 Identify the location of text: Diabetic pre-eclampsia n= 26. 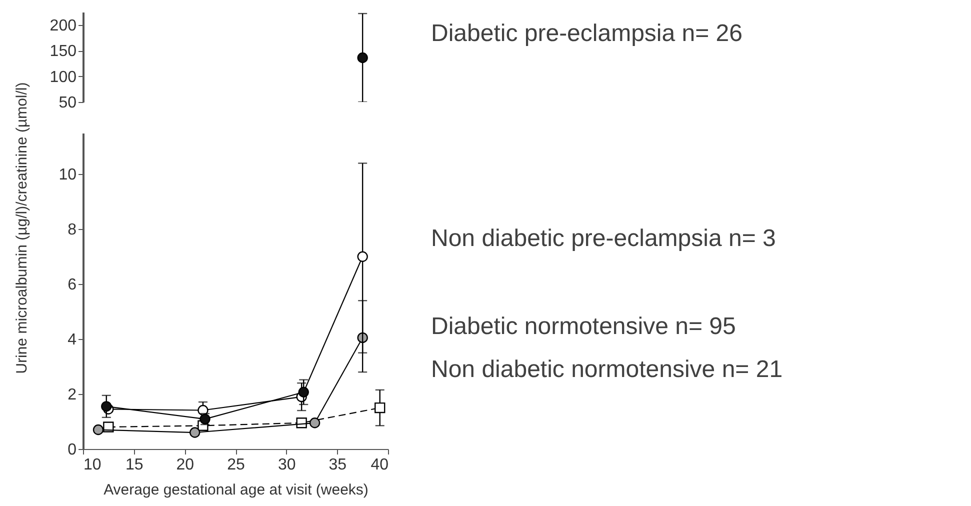
(586, 34).